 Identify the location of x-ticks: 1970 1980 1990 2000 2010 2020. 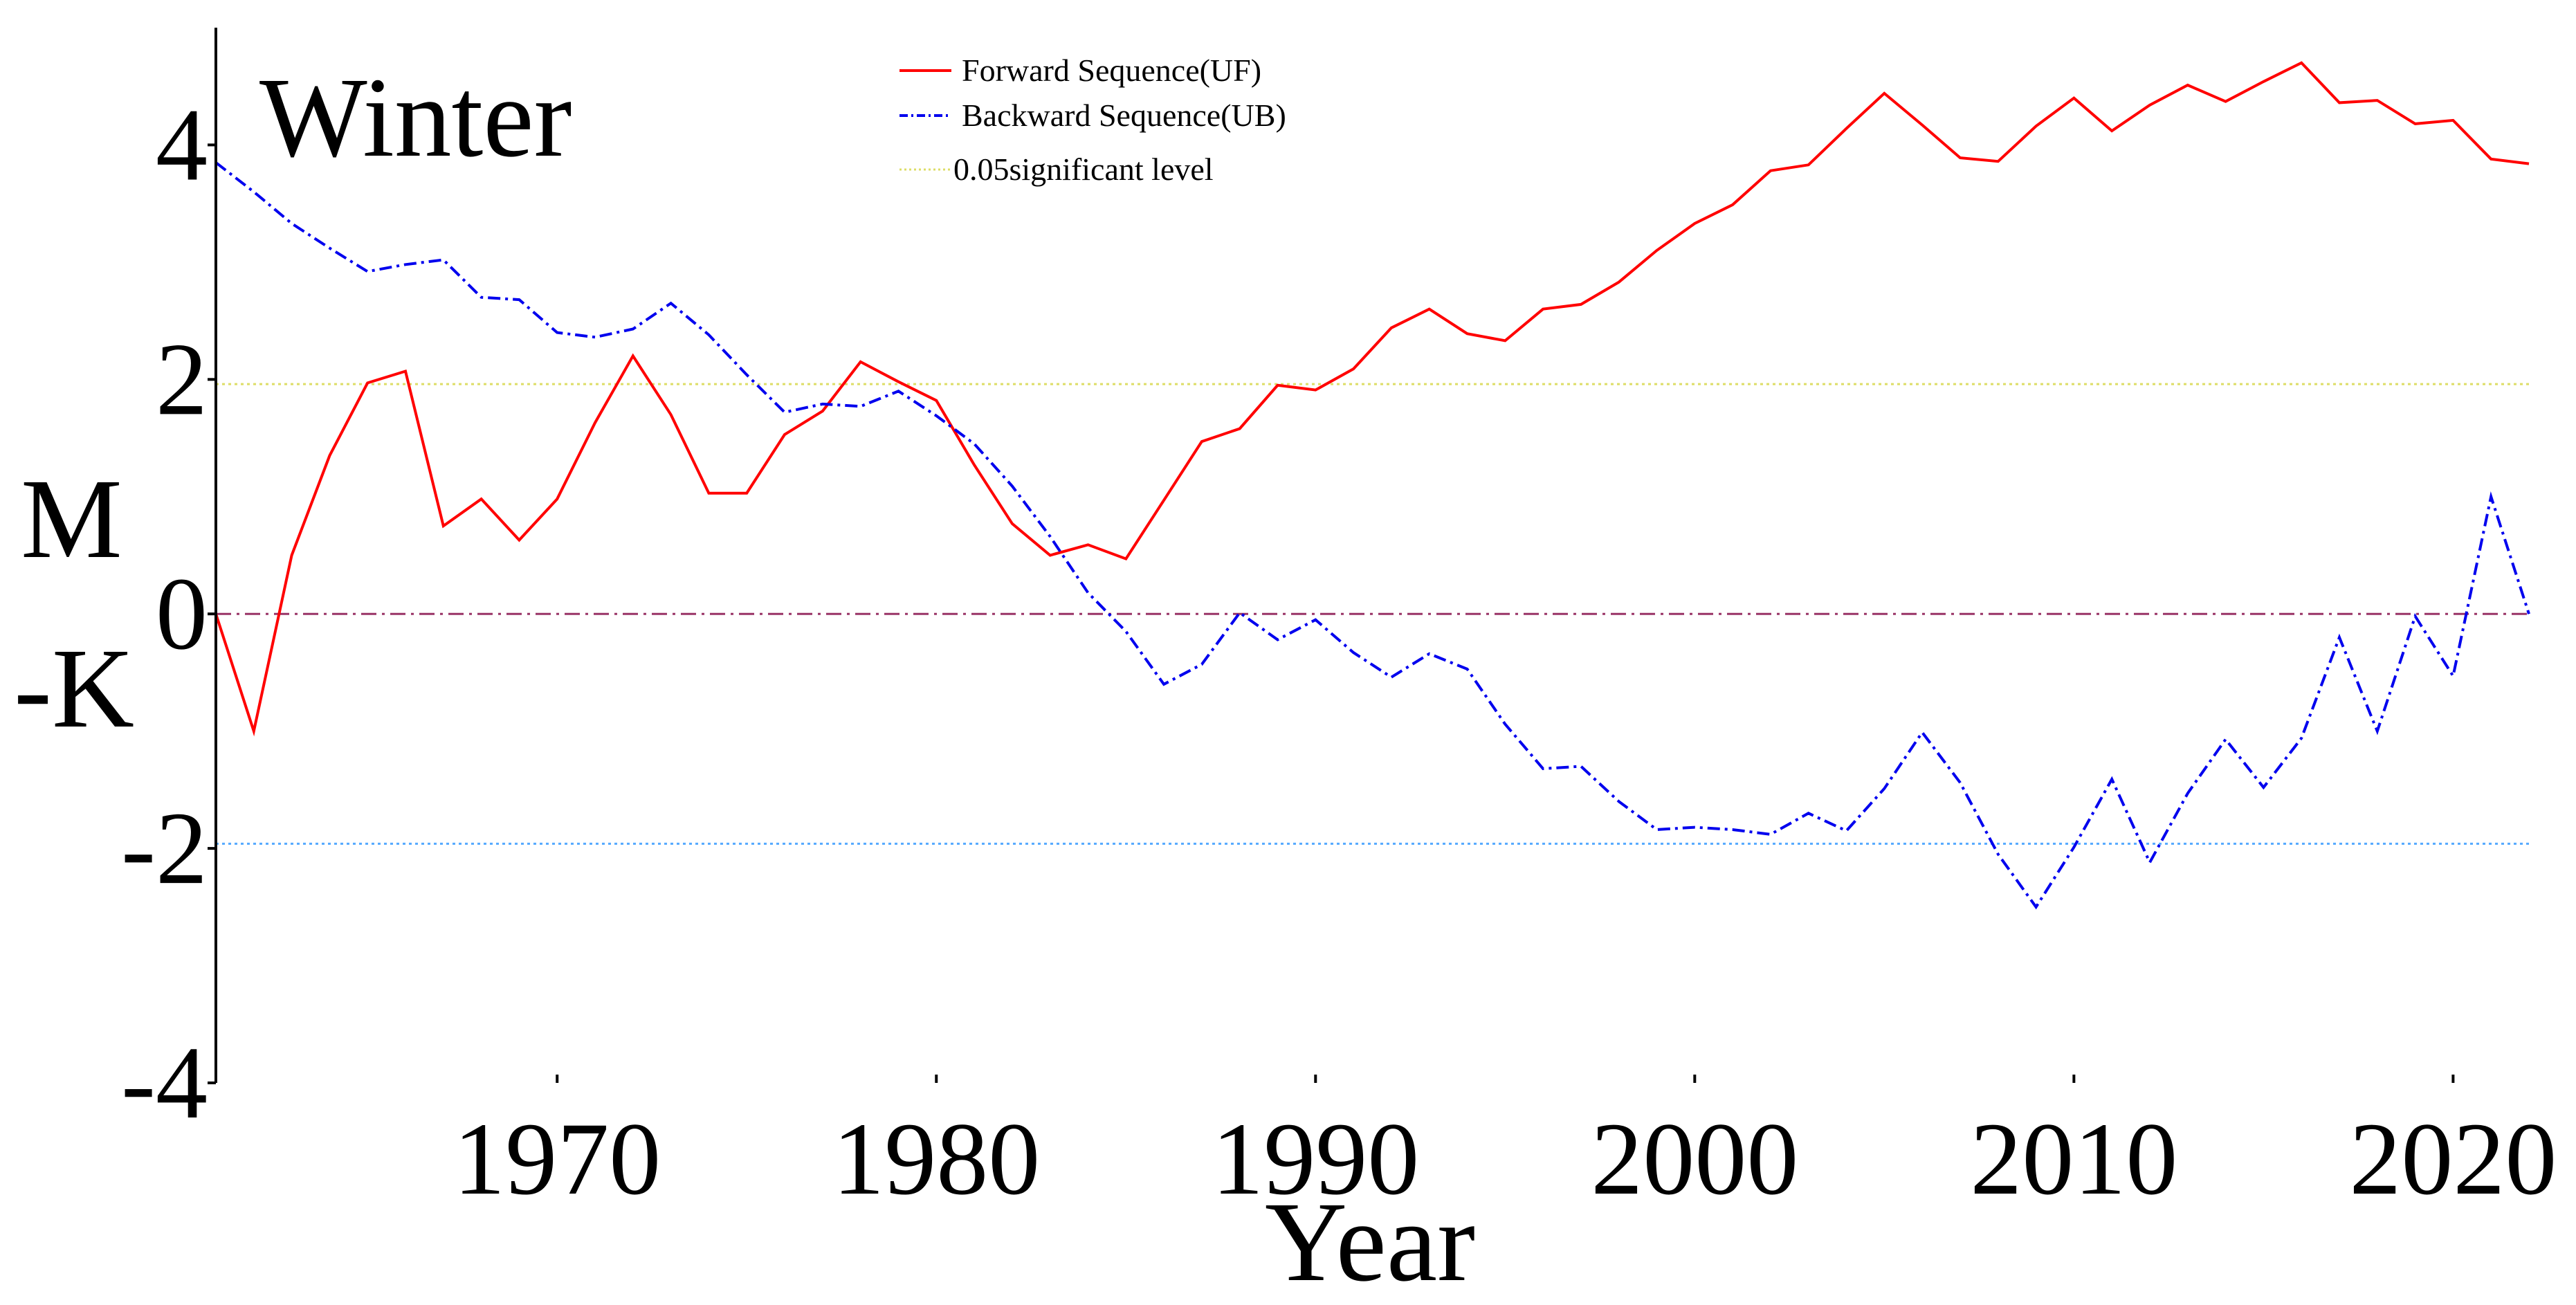
(1505, 1145).